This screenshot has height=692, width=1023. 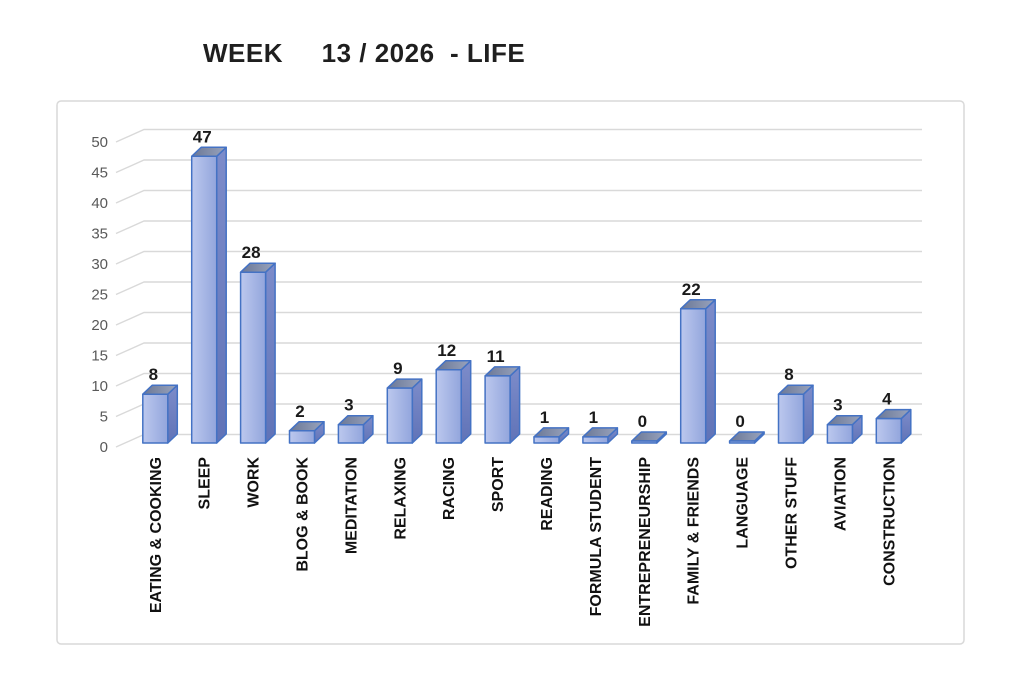 What do you see at coordinates (887, 399) in the screenshot?
I see `bar-value-label: 4` at bounding box center [887, 399].